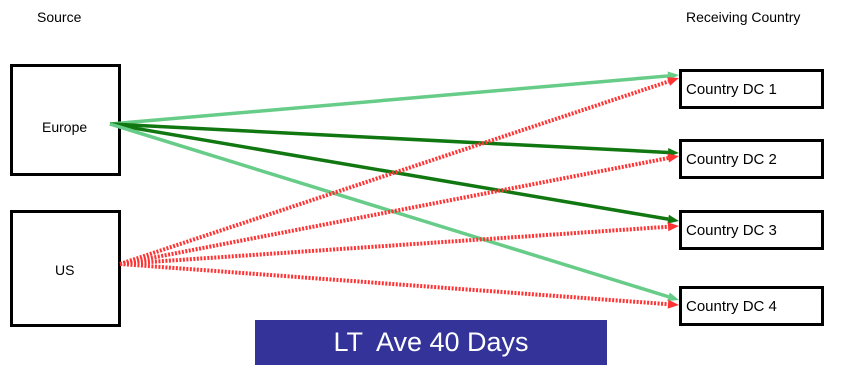 The height and width of the screenshot is (365, 862). What do you see at coordinates (389, 138) in the screenshot?
I see `flow-line-europe-to-dc2` at bounding box center [389, 138].